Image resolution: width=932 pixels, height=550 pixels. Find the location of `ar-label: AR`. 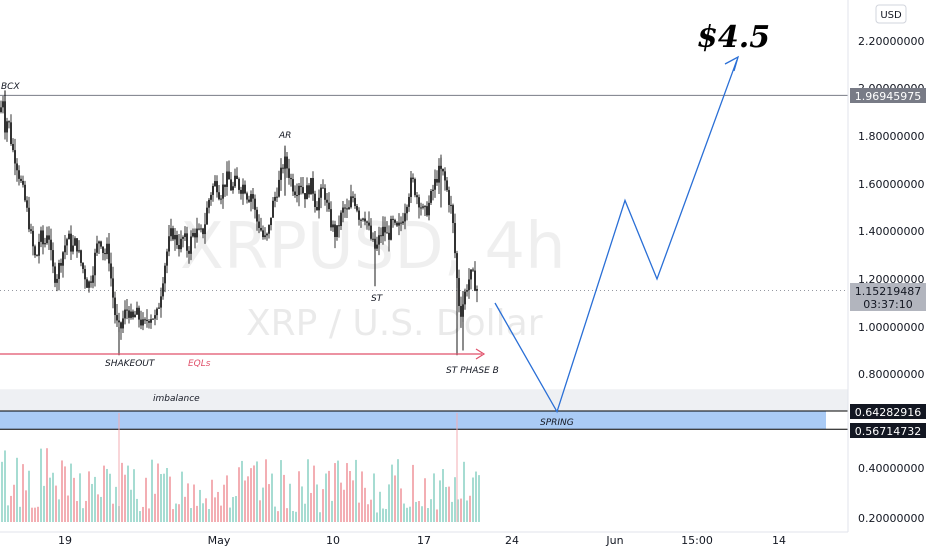

ar-label: AR is located at coordinates (284, 136).